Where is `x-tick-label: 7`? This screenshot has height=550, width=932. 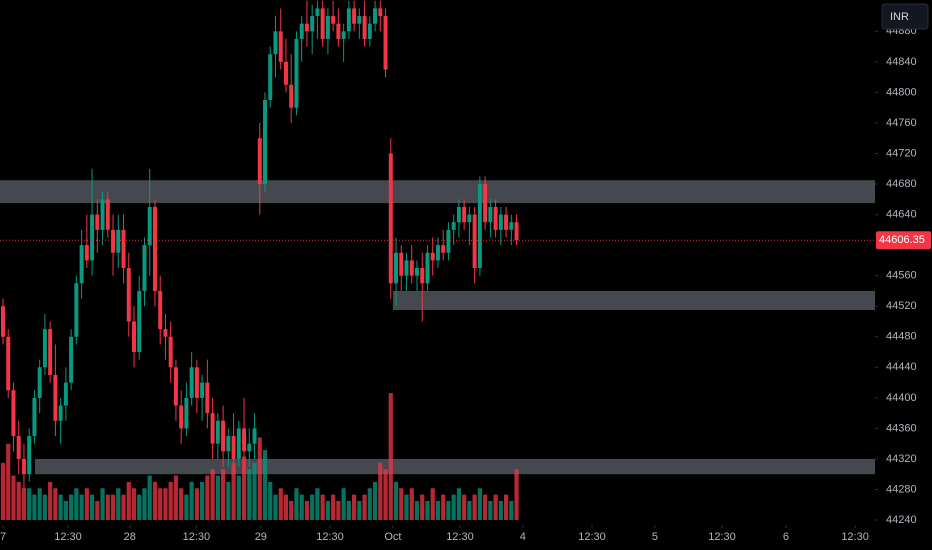
x-tick-label: 7 is located at coordinates (3, 537).